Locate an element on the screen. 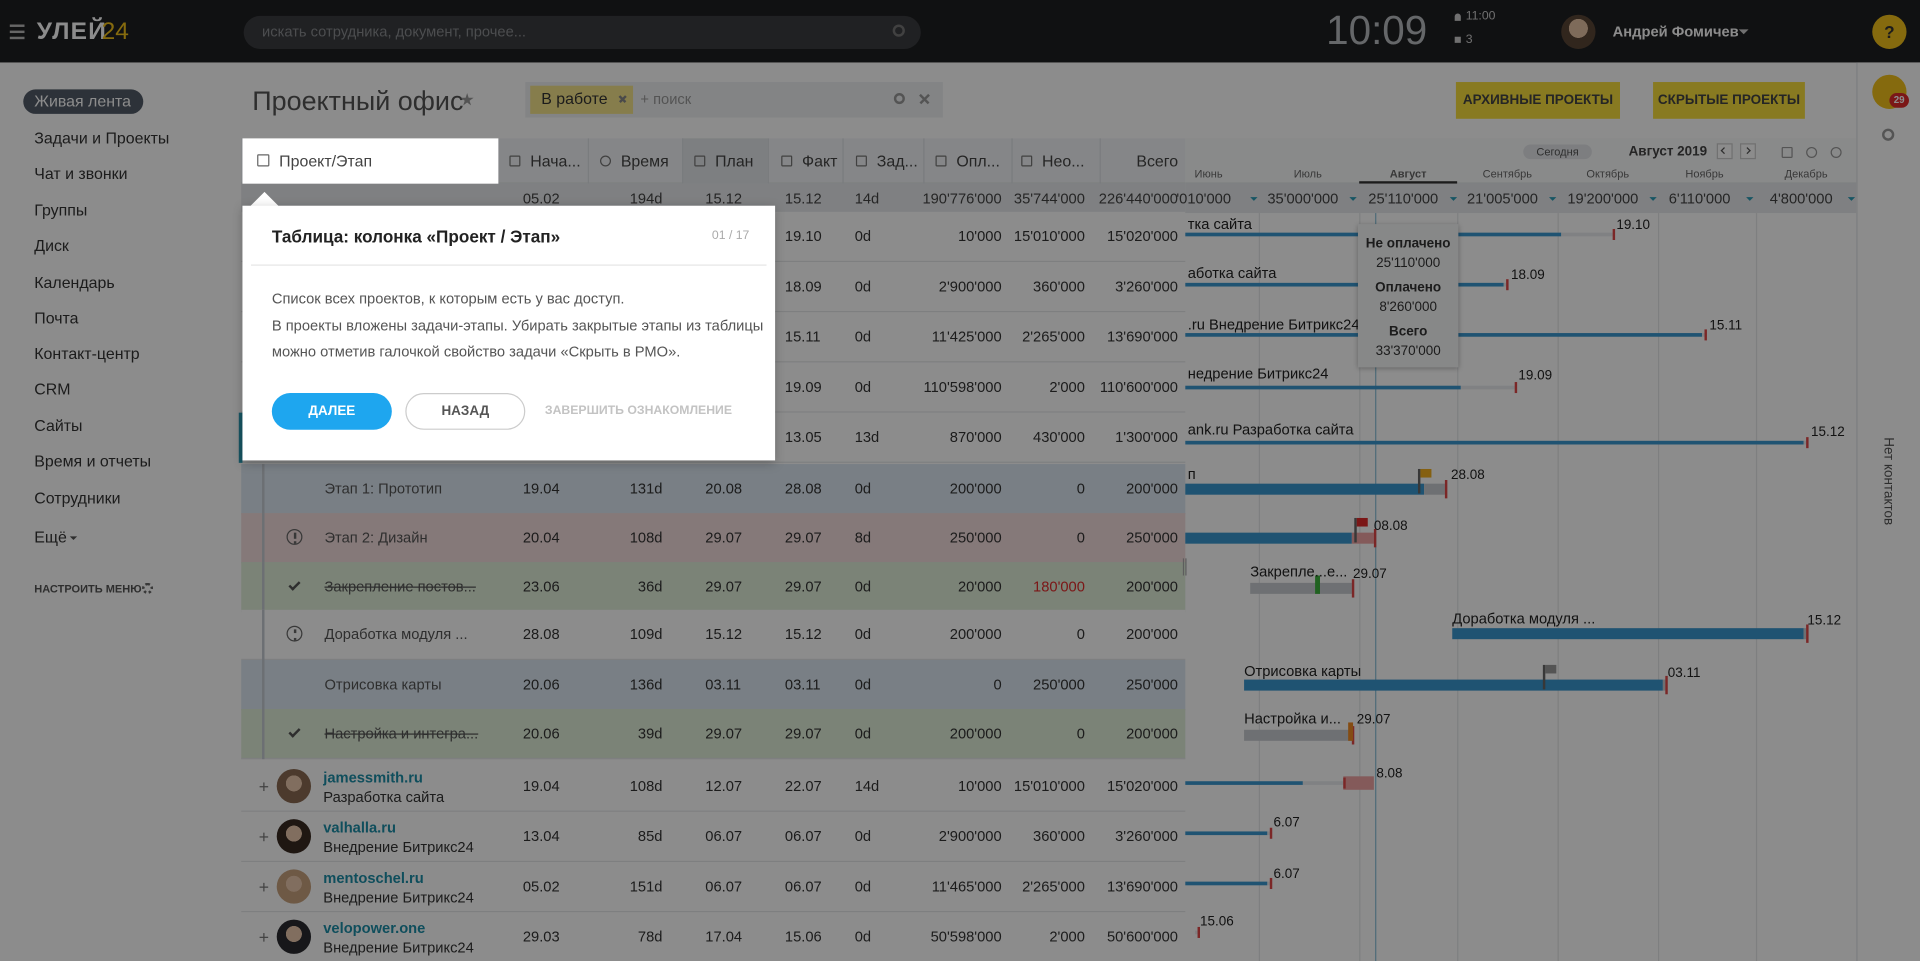 The width and height of the screenshot is (1920, 961). user-name: Андрей Фомичев is located at coordinates (1675, 32).